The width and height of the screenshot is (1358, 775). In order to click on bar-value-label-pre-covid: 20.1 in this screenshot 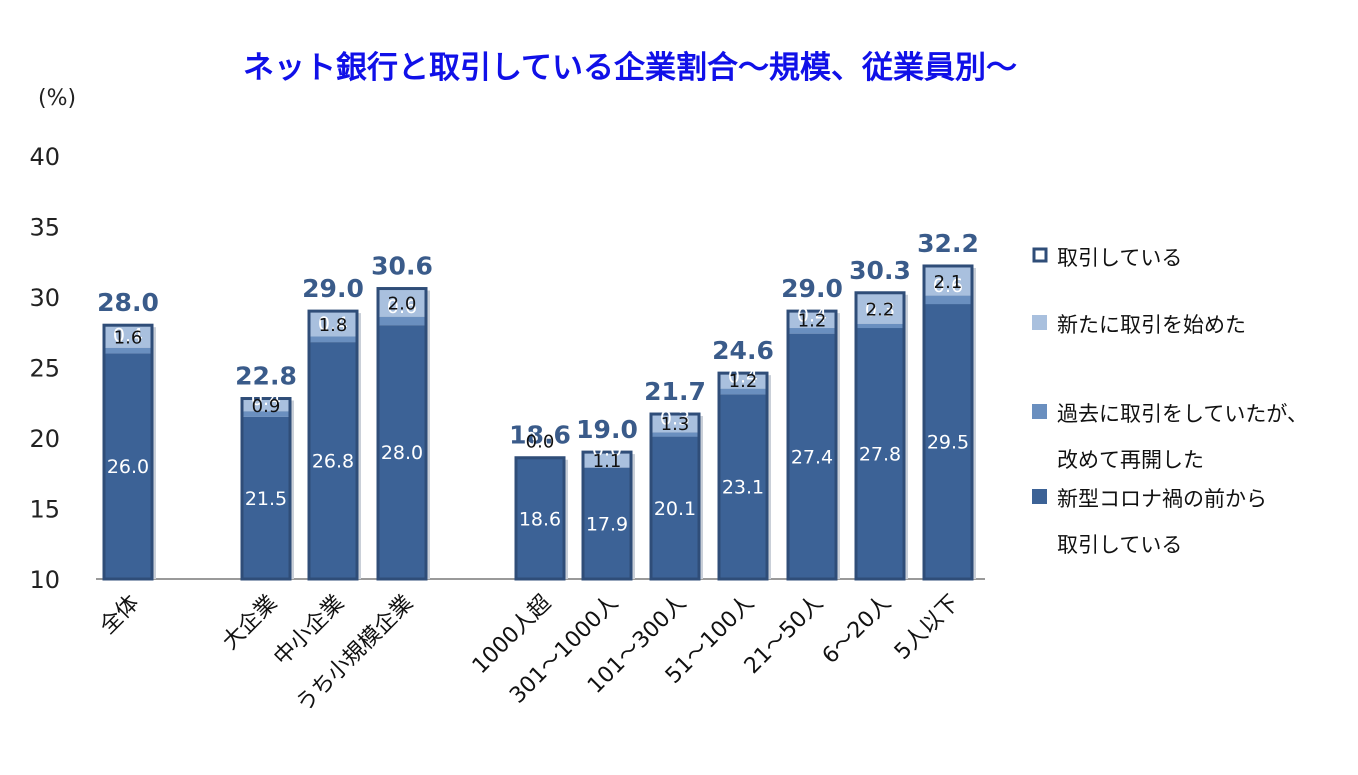, I will do `click(675, 509)`.